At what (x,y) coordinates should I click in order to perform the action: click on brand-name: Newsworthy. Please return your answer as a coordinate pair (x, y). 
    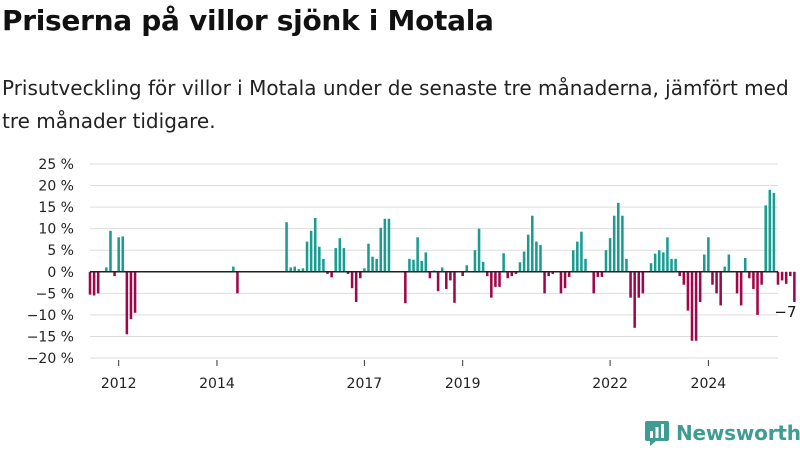
    Looking at the image, I should click on (738, 433).